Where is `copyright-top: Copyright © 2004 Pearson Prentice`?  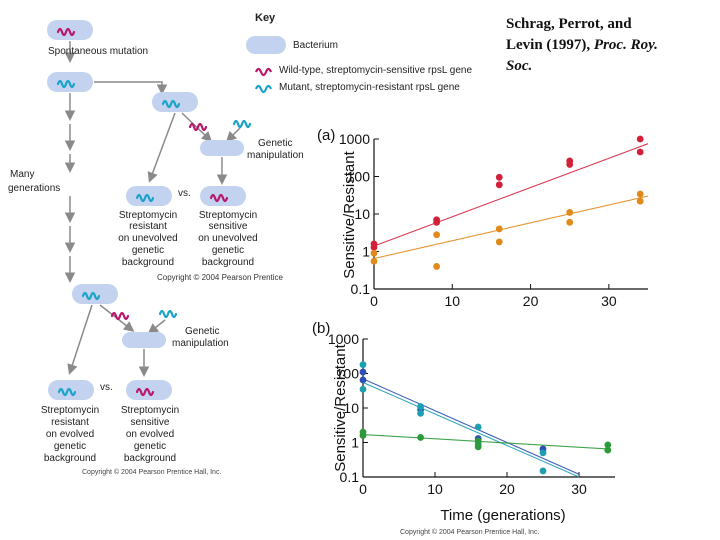 copyright-top: Copyright © 2004 Pearson Prentice is located at coordinates (220, 277).